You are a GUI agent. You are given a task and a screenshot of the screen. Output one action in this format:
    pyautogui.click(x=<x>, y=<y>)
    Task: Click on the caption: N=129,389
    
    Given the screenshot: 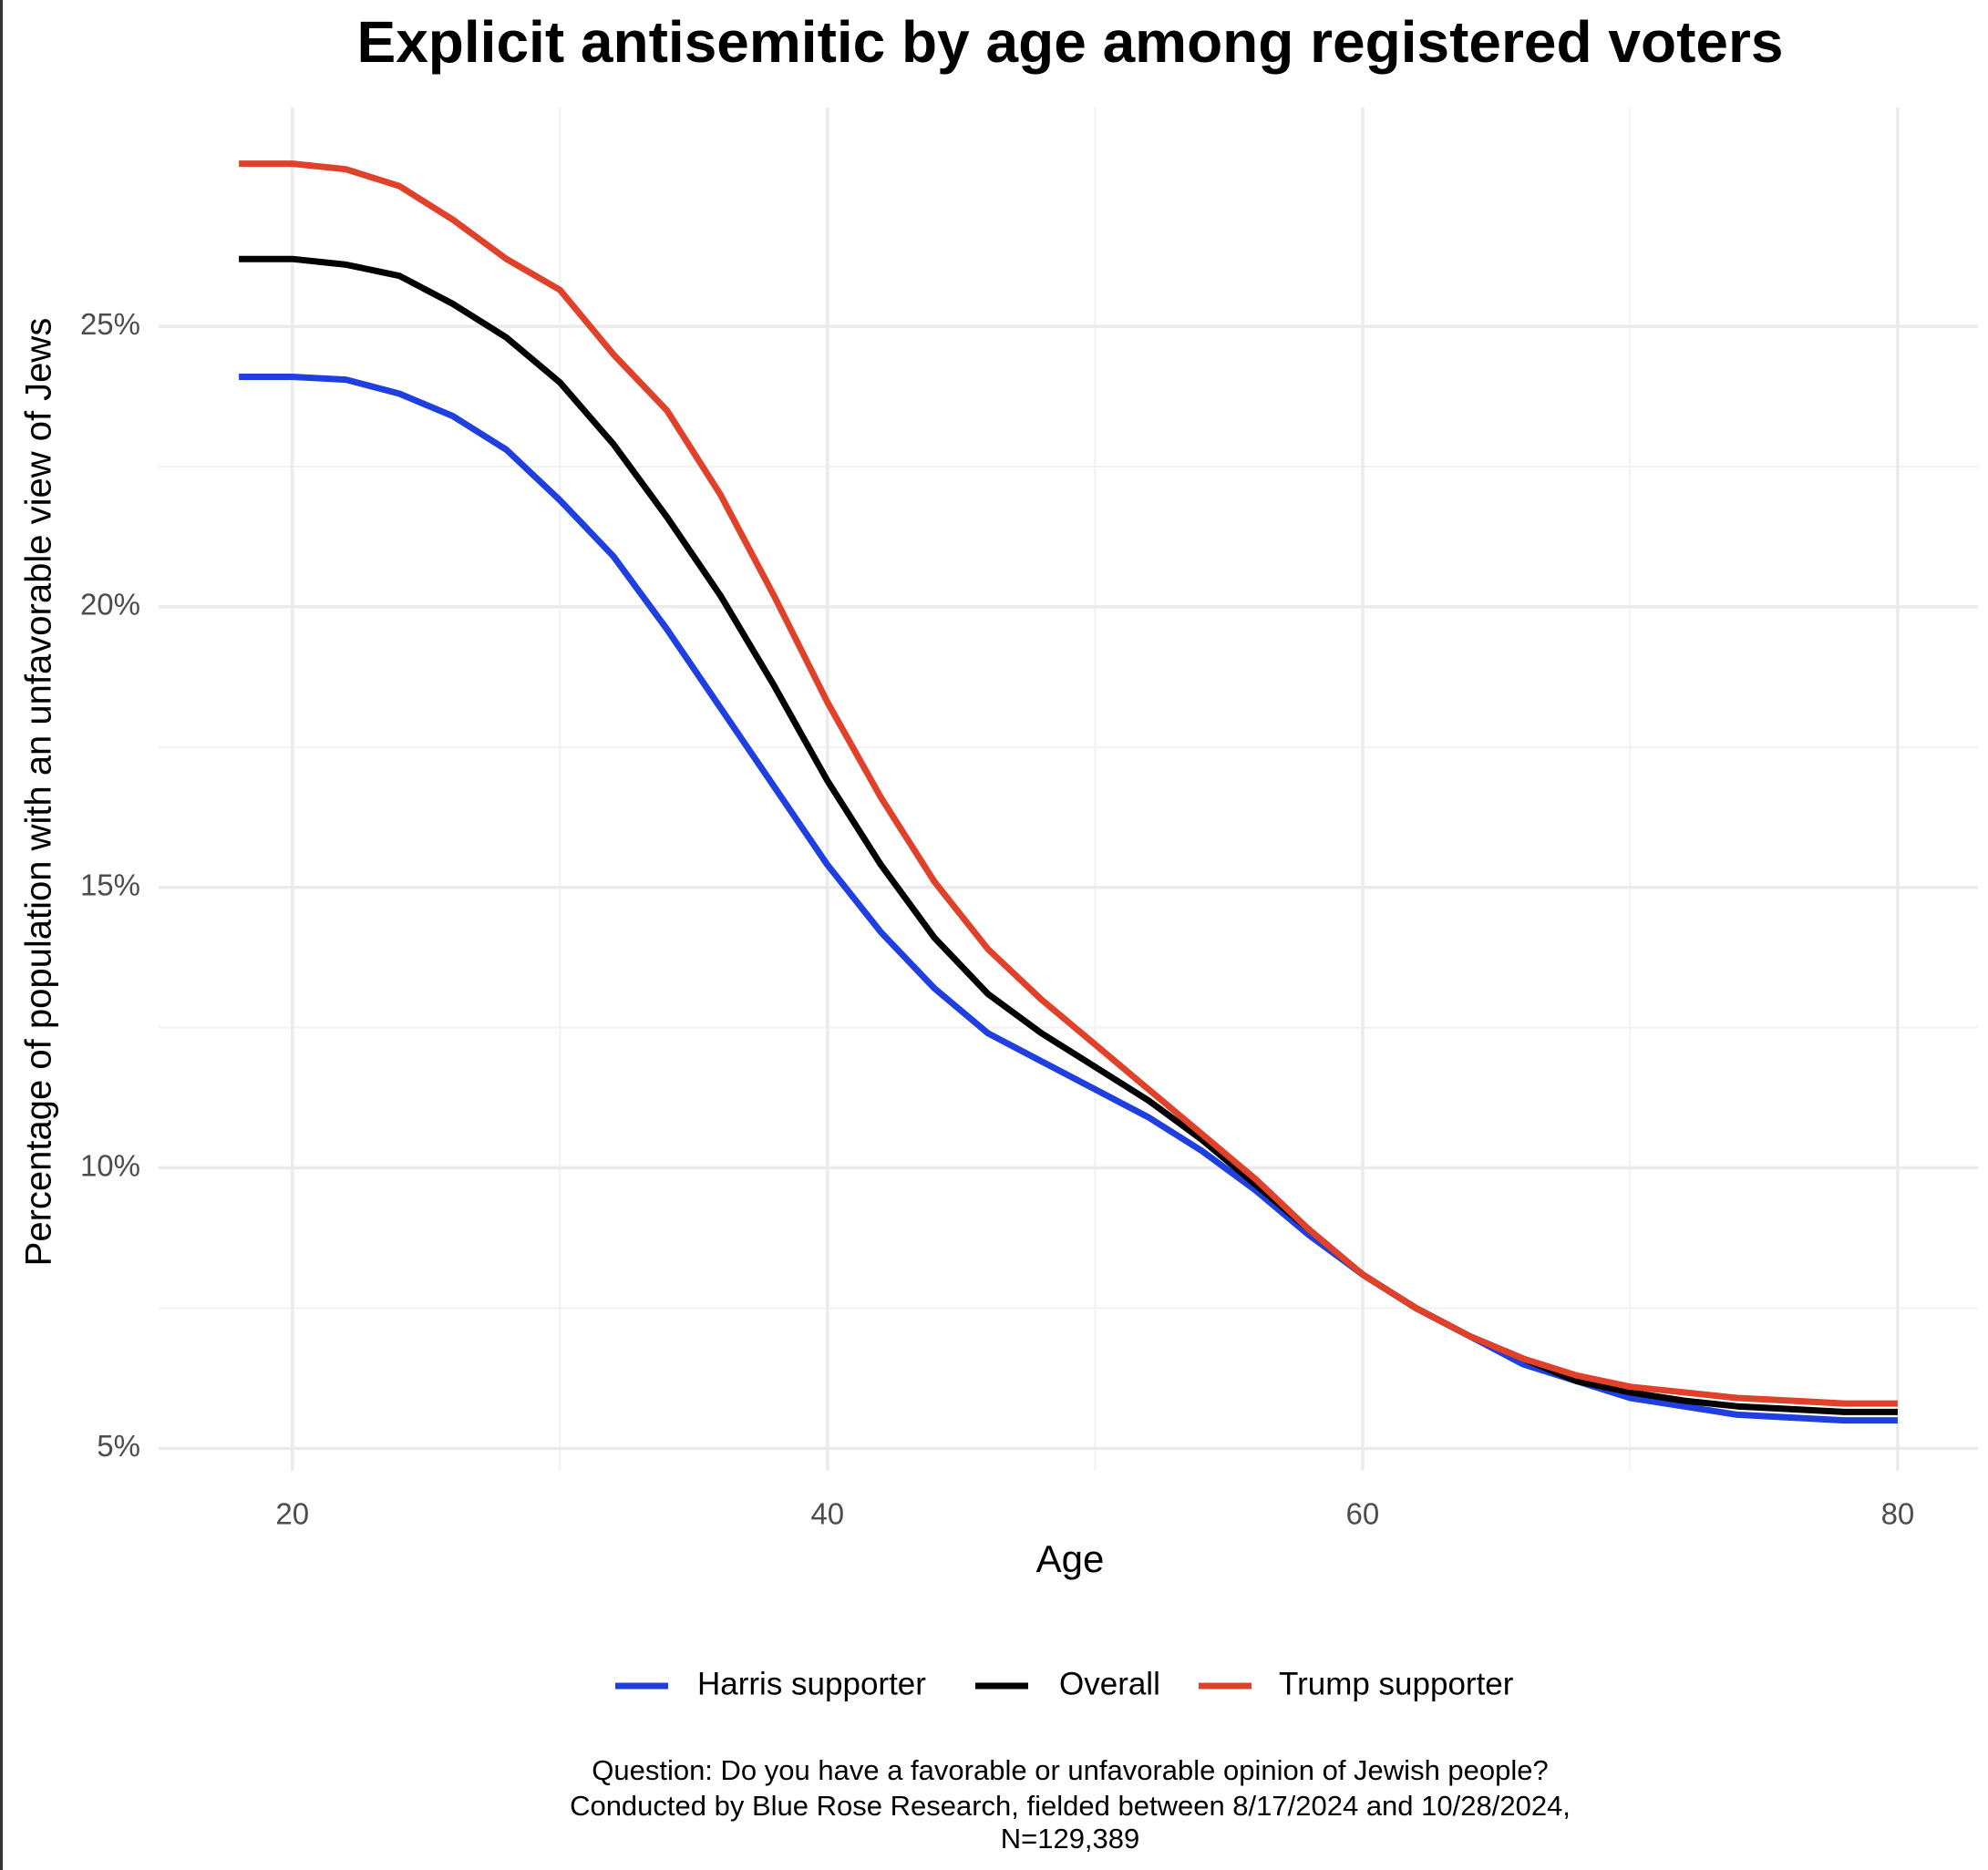 What is the action you would take?
    pyautogui.click(x=1071, y=1839)
    